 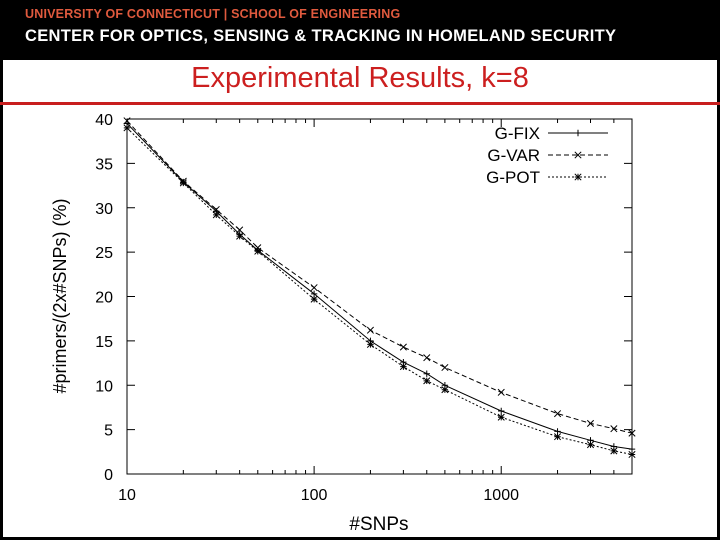 What do you see at coordinates (104, 164) in the screenshot?
I see `y-tick-label: 35` at bounding box center [104, 164].